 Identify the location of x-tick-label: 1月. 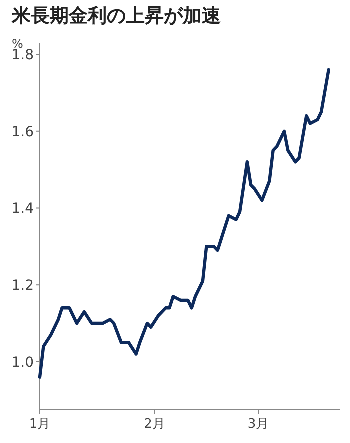
(40, 424).